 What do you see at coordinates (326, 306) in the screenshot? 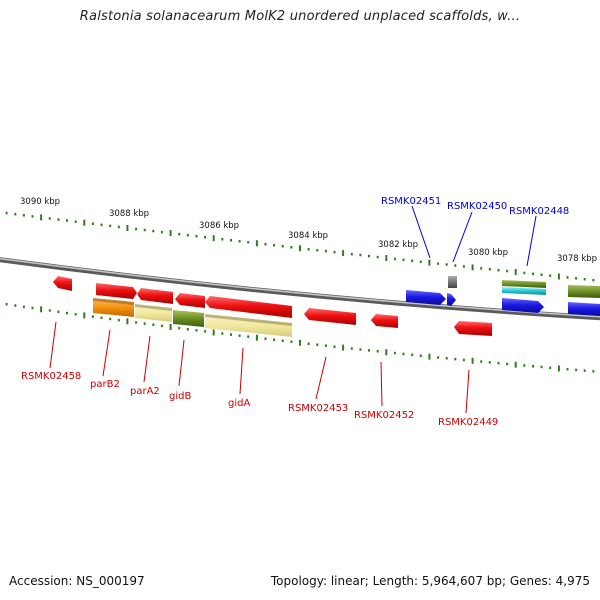
I see `gene-features` at bounding box center [326, 306].